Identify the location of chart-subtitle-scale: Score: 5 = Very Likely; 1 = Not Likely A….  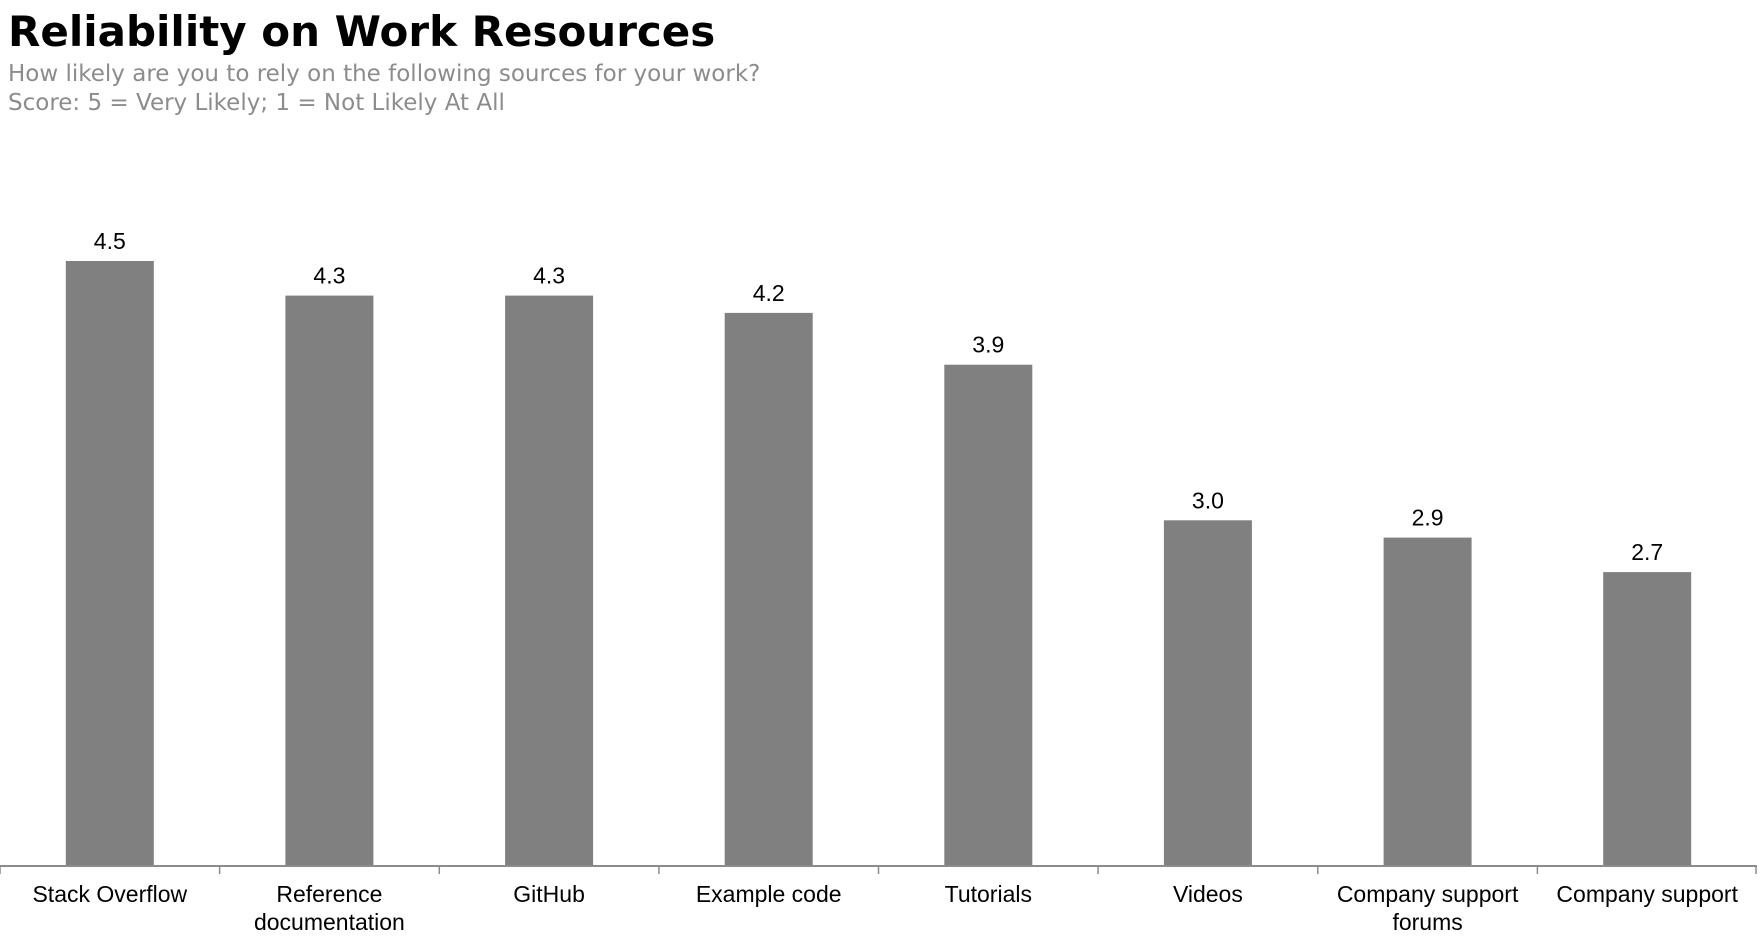
(256, 103).